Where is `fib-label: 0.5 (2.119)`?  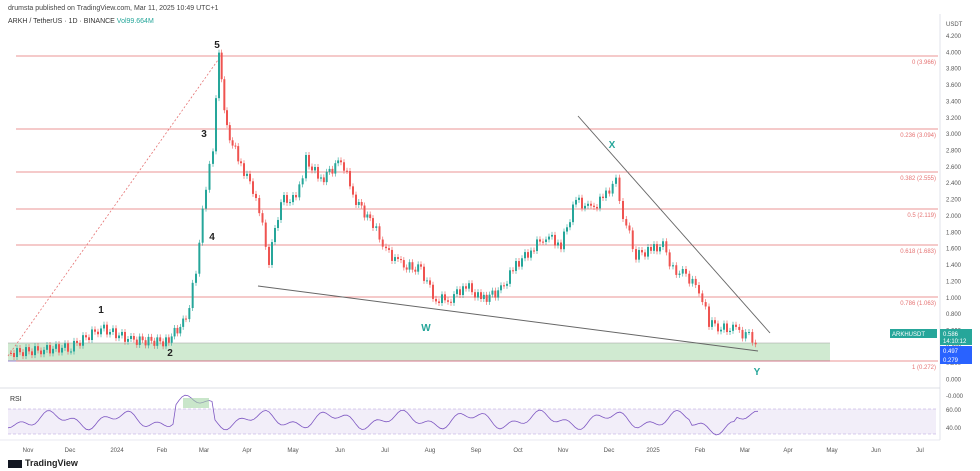 fib-label: 0.5 (2.119) is located at coordinates (921, 216).